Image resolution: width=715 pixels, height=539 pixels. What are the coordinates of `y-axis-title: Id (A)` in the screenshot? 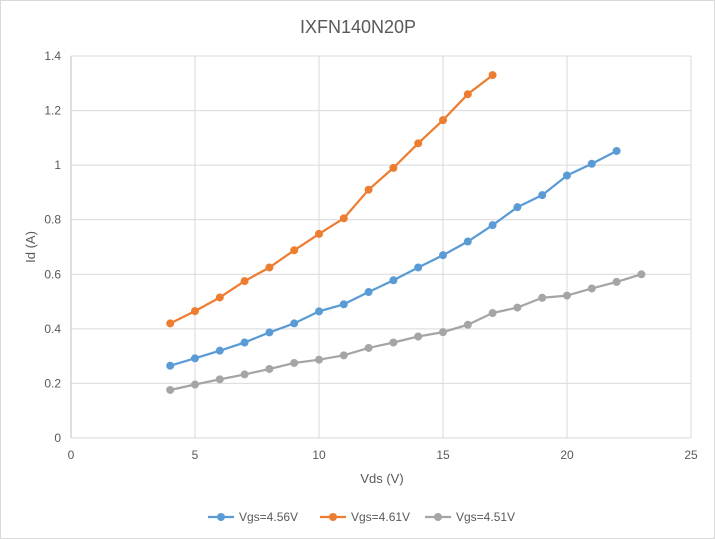 It's located at (30, 247).